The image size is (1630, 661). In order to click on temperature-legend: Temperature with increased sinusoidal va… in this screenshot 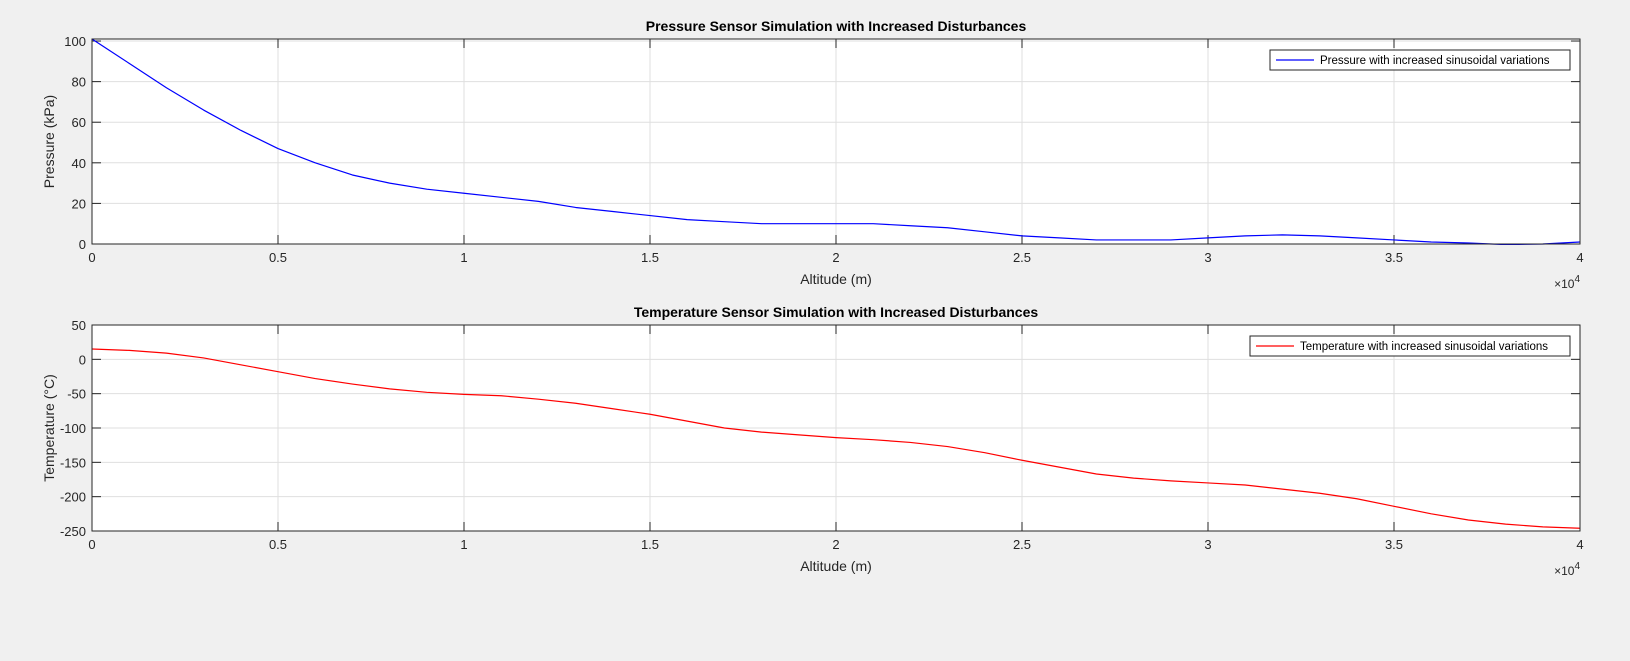, I will do `click(1410, 346)`.